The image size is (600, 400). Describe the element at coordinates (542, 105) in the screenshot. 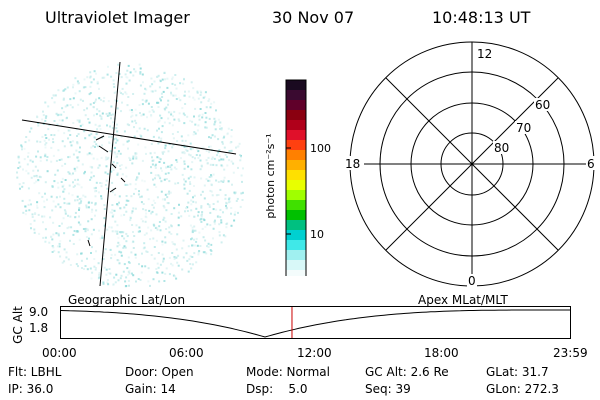

I see `lat-label-60: 60` at that location.